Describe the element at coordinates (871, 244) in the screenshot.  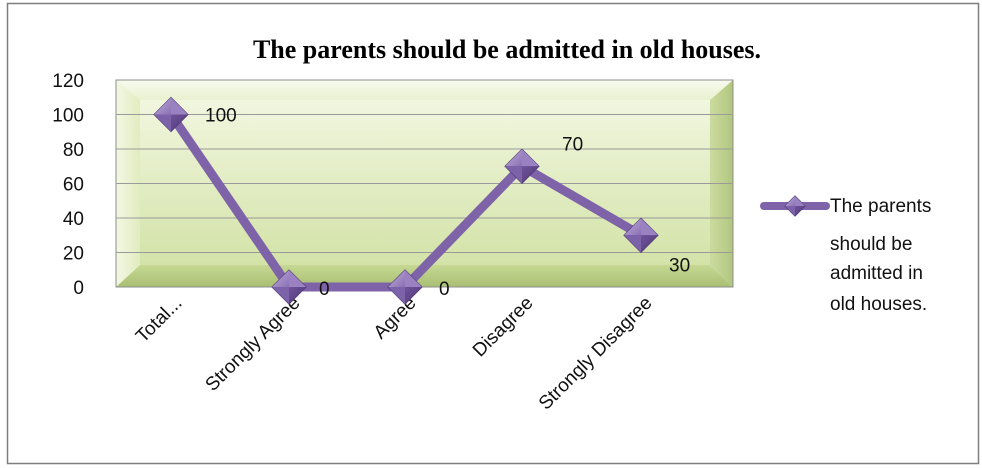
I see `legend-label-line: should be` at that location.